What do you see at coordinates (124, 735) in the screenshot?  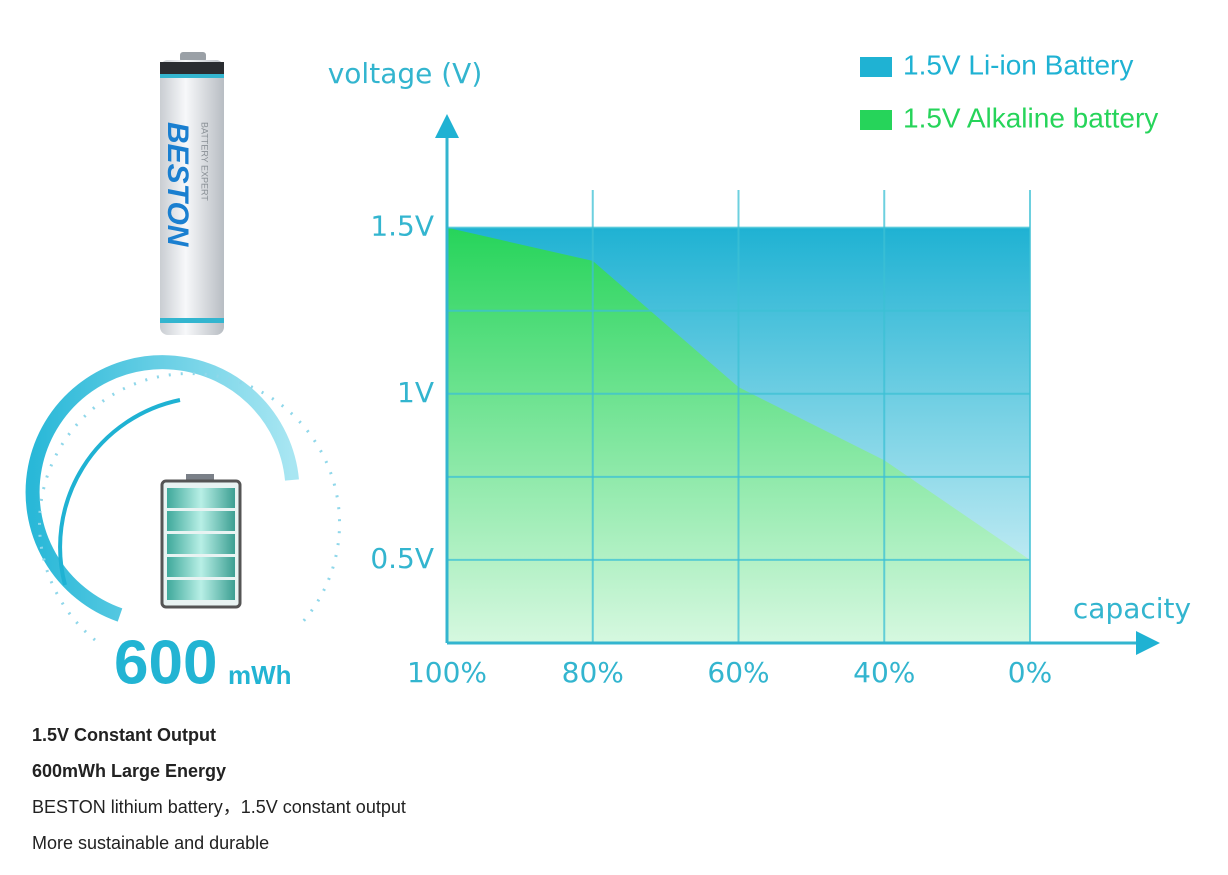 I see `description-line: 1.5V Constant Output` at bounding box center [124, 735].